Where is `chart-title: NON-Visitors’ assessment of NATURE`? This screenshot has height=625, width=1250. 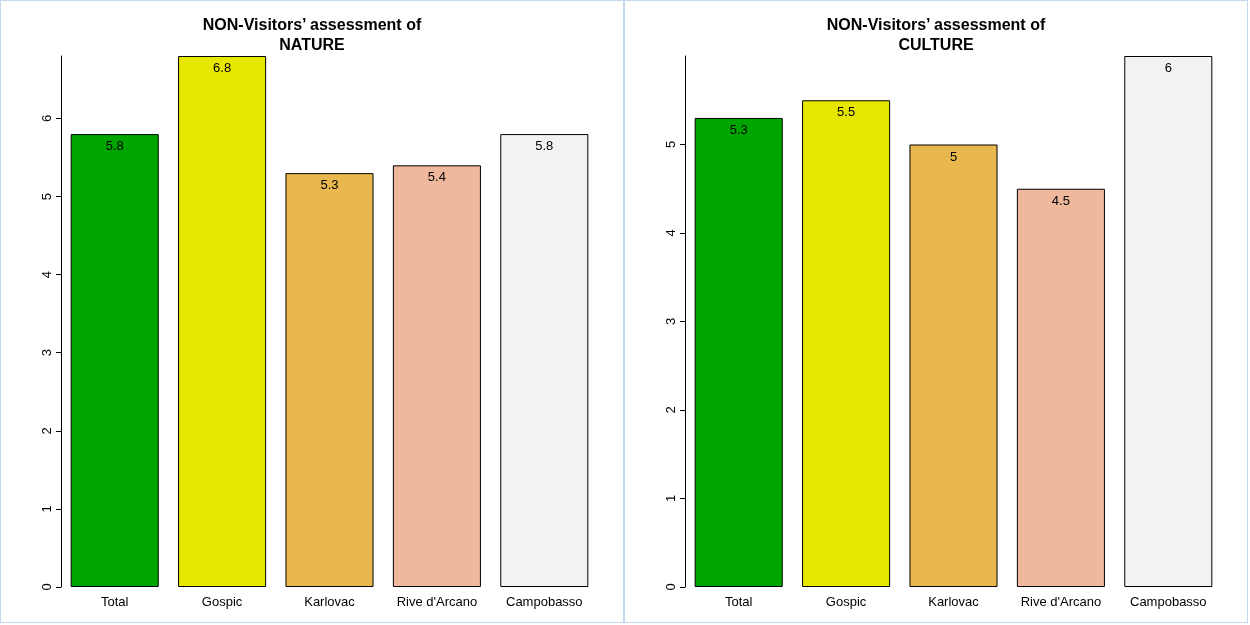
chart-title: NON-Visitors’ assessment of NATURE is located at coordinates (312, 34).